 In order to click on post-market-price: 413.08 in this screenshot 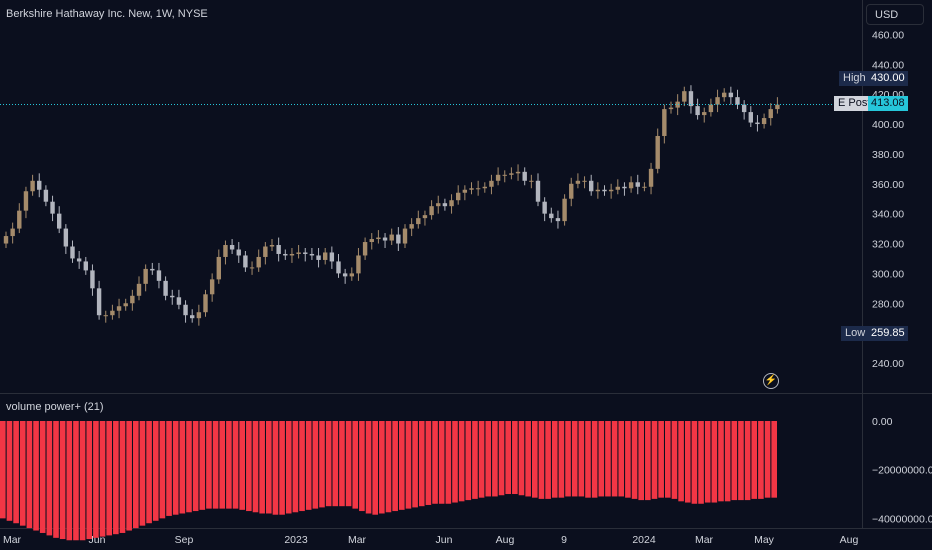, I will do `click(888, 103)`.